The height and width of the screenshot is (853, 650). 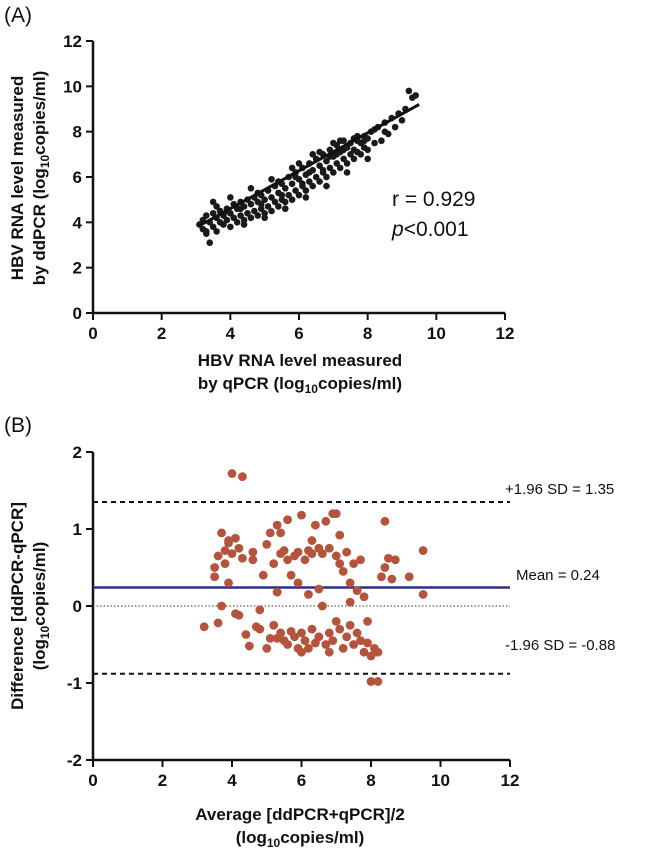 I want to click on panel-b-x-tick-label: 4, so click(x=232, y=780).